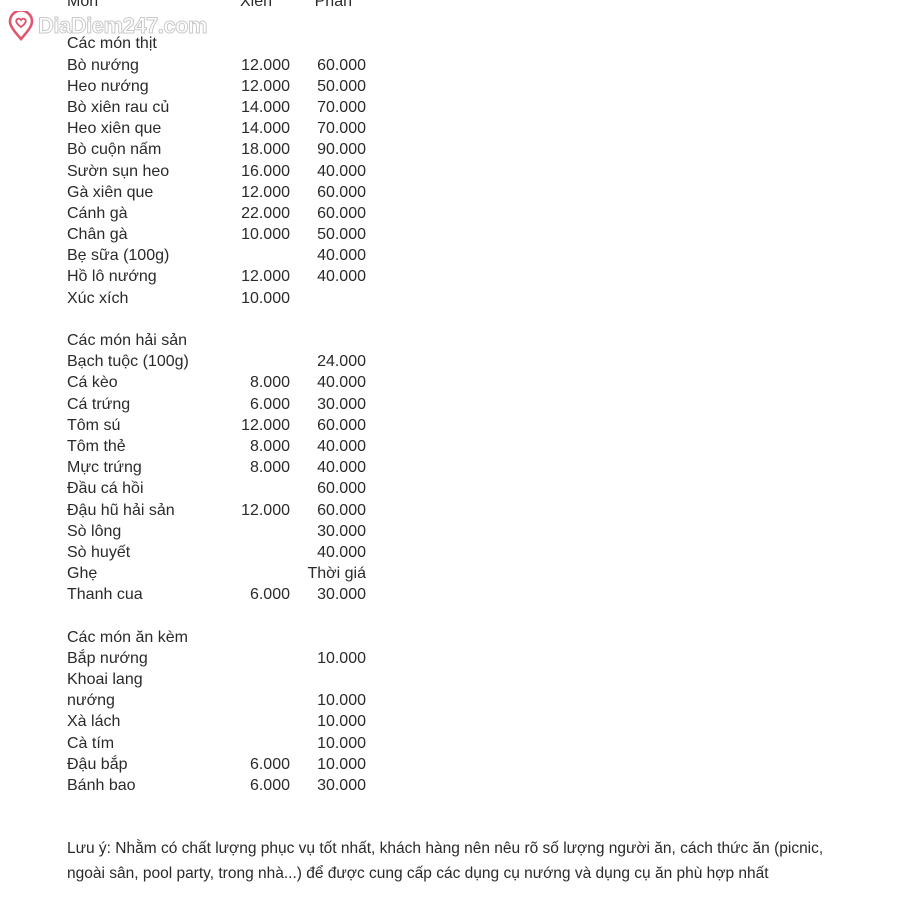 The height and width of the screenshot is (900, 900). Describe the element at coordinates (450, 721) in the screenshot. I see `table-row: Xà lách 10.000` at that location.